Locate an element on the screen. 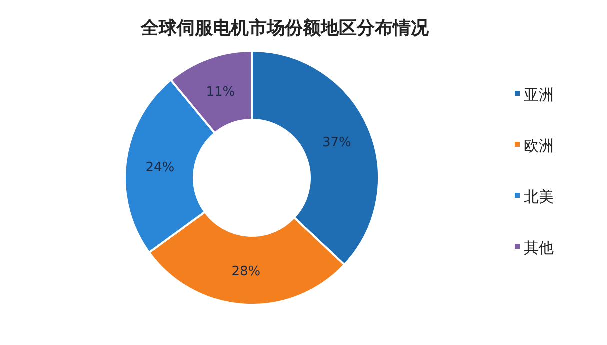  legend-label: 欧洲 is located at coordinates (539, 146).